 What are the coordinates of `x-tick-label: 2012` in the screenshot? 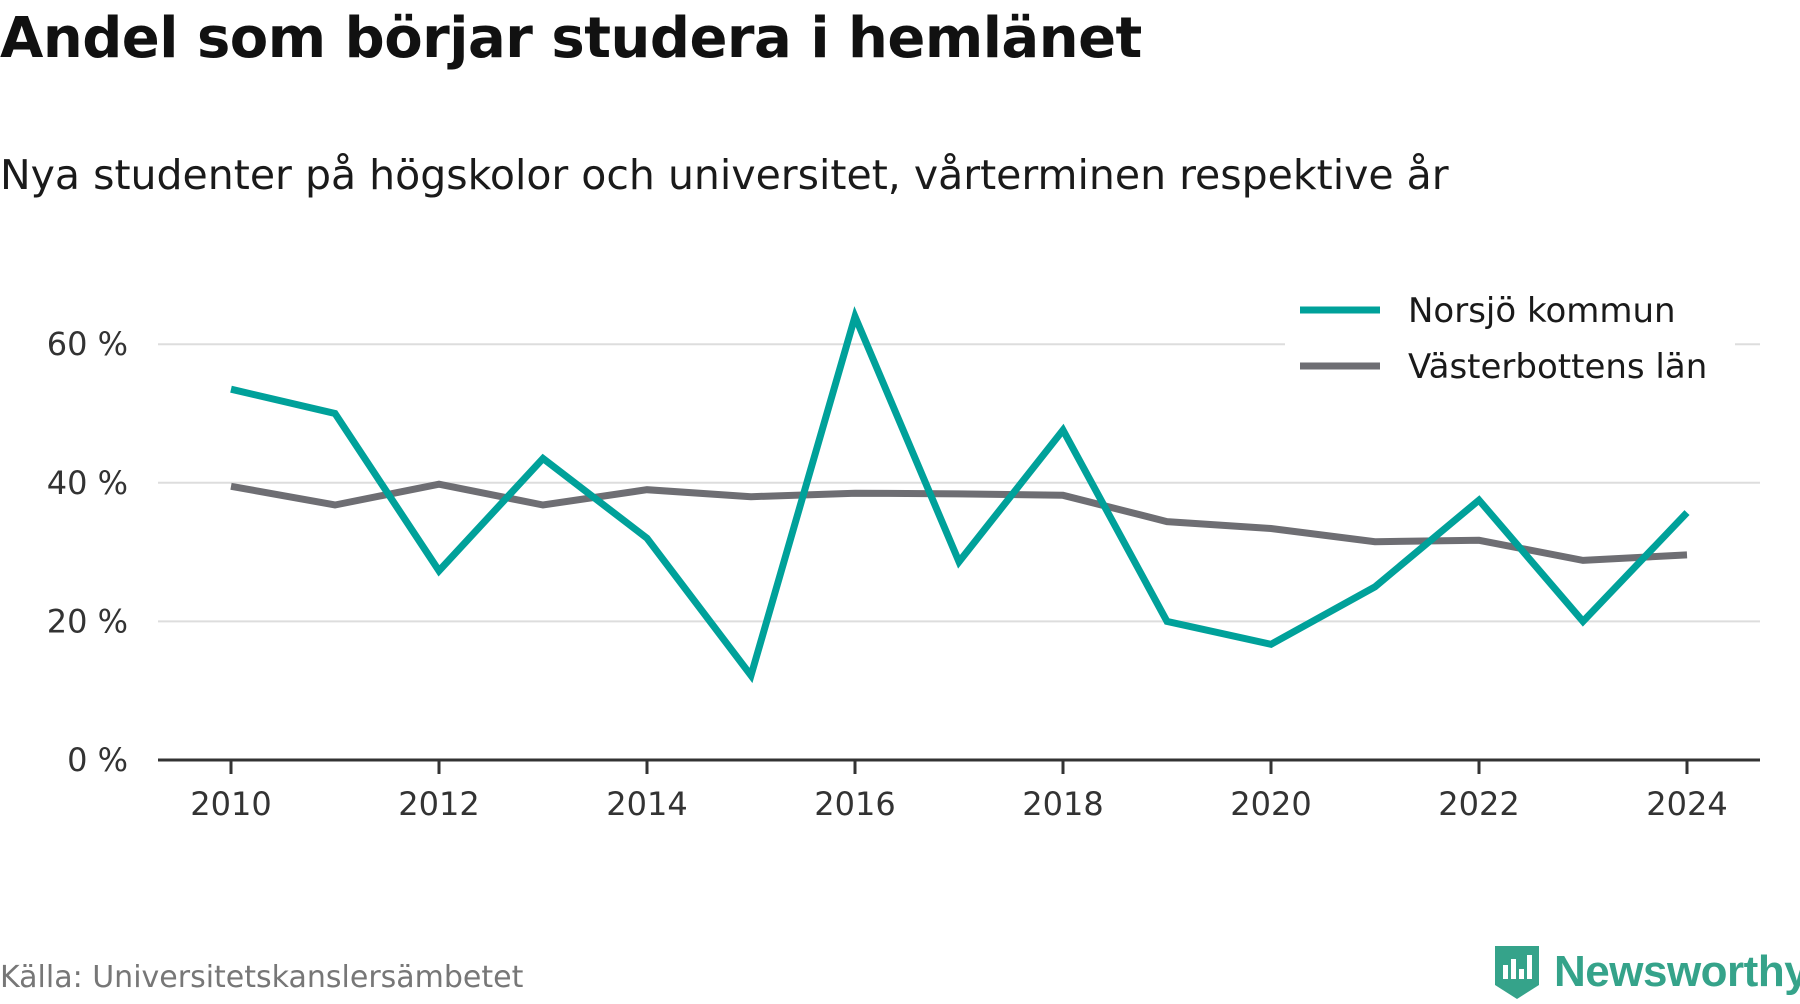 It's located at (438, 804).